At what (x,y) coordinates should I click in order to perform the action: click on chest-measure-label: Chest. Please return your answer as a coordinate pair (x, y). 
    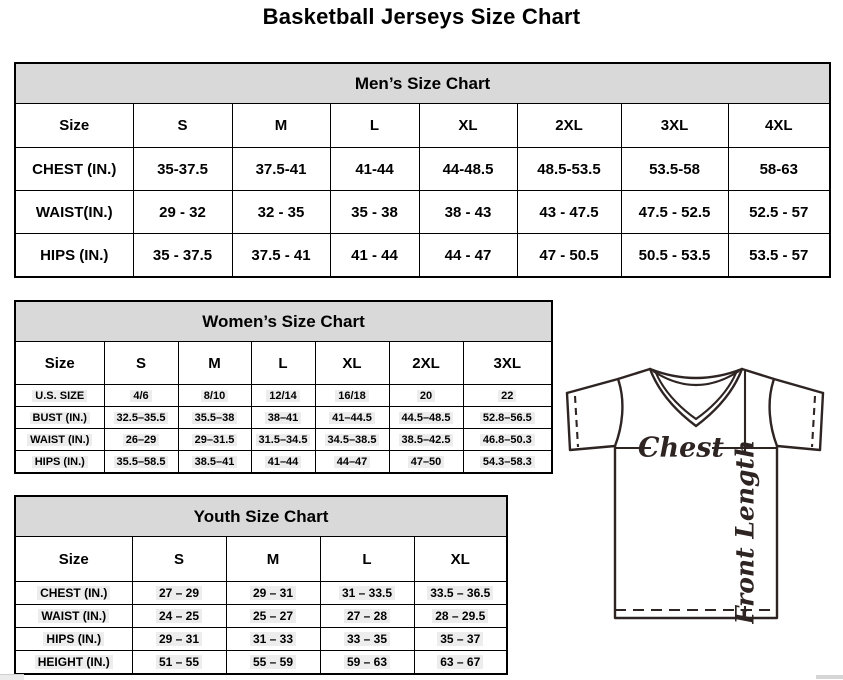
    Looking at the image, I should click on (681, 448).